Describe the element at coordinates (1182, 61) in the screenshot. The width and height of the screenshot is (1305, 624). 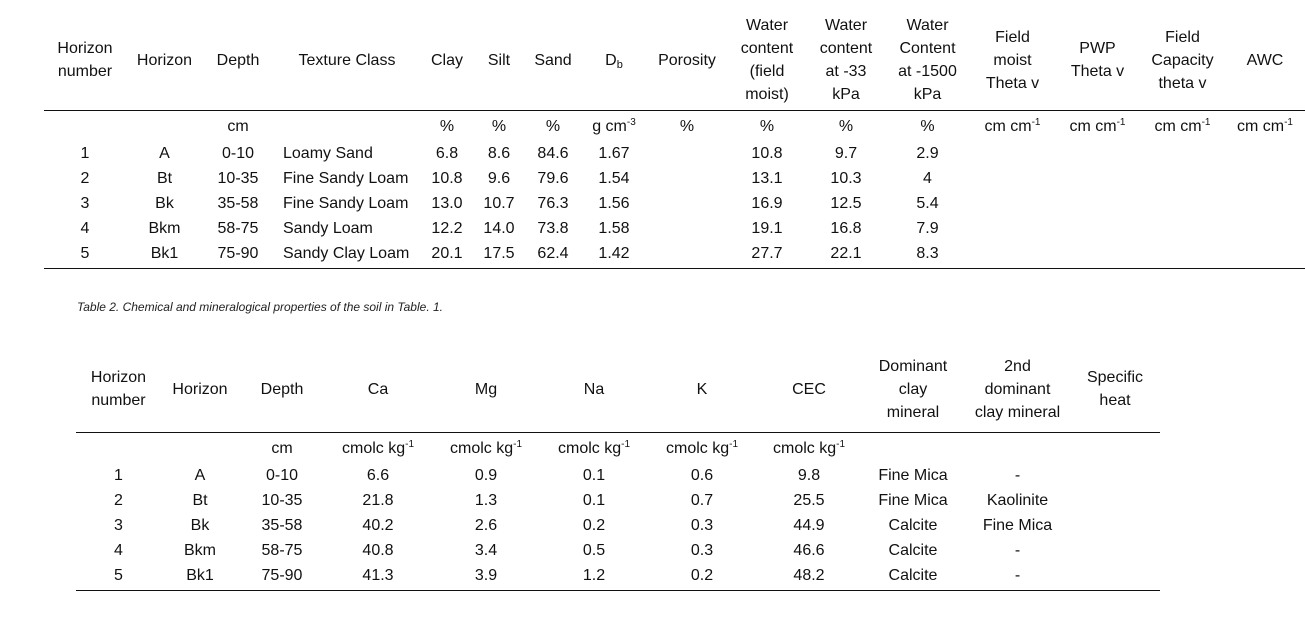
I see `header-field-capacity-theta: Field Capacity theta v` at that location.